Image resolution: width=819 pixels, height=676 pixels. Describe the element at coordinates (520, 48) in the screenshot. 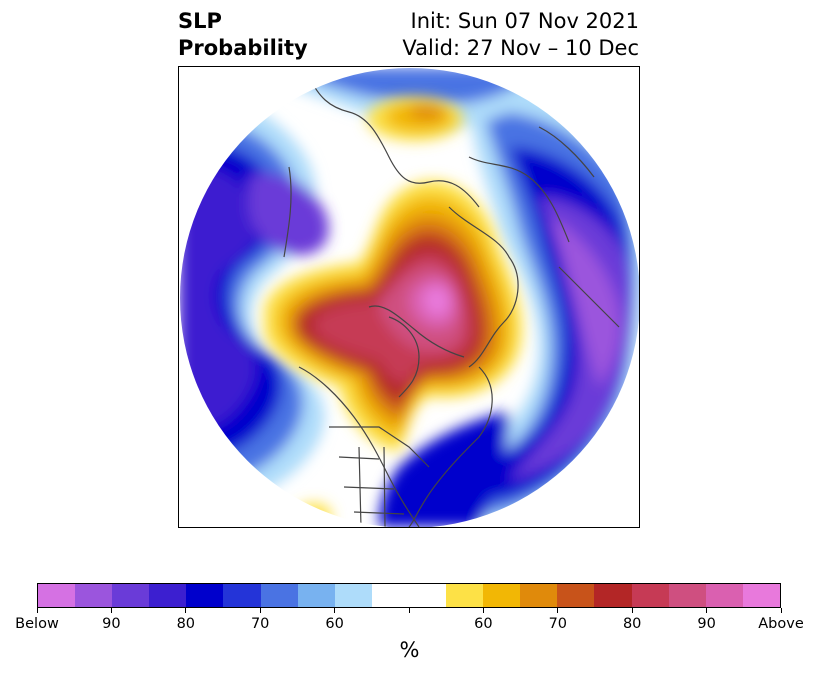

I see `valid-range: Valid: 27 Nov – 10 Dec` at that location.